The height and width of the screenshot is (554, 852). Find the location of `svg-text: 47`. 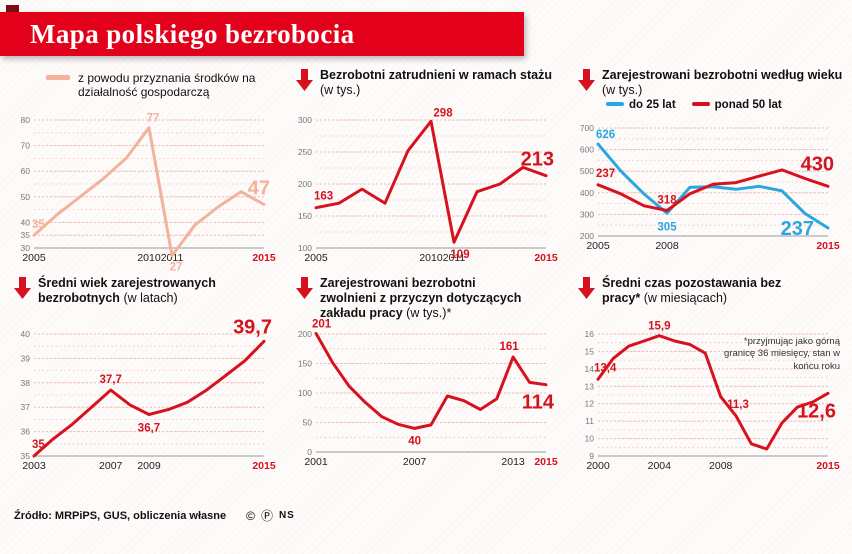

svg-text: 47 is located at coordinates (259, 189).